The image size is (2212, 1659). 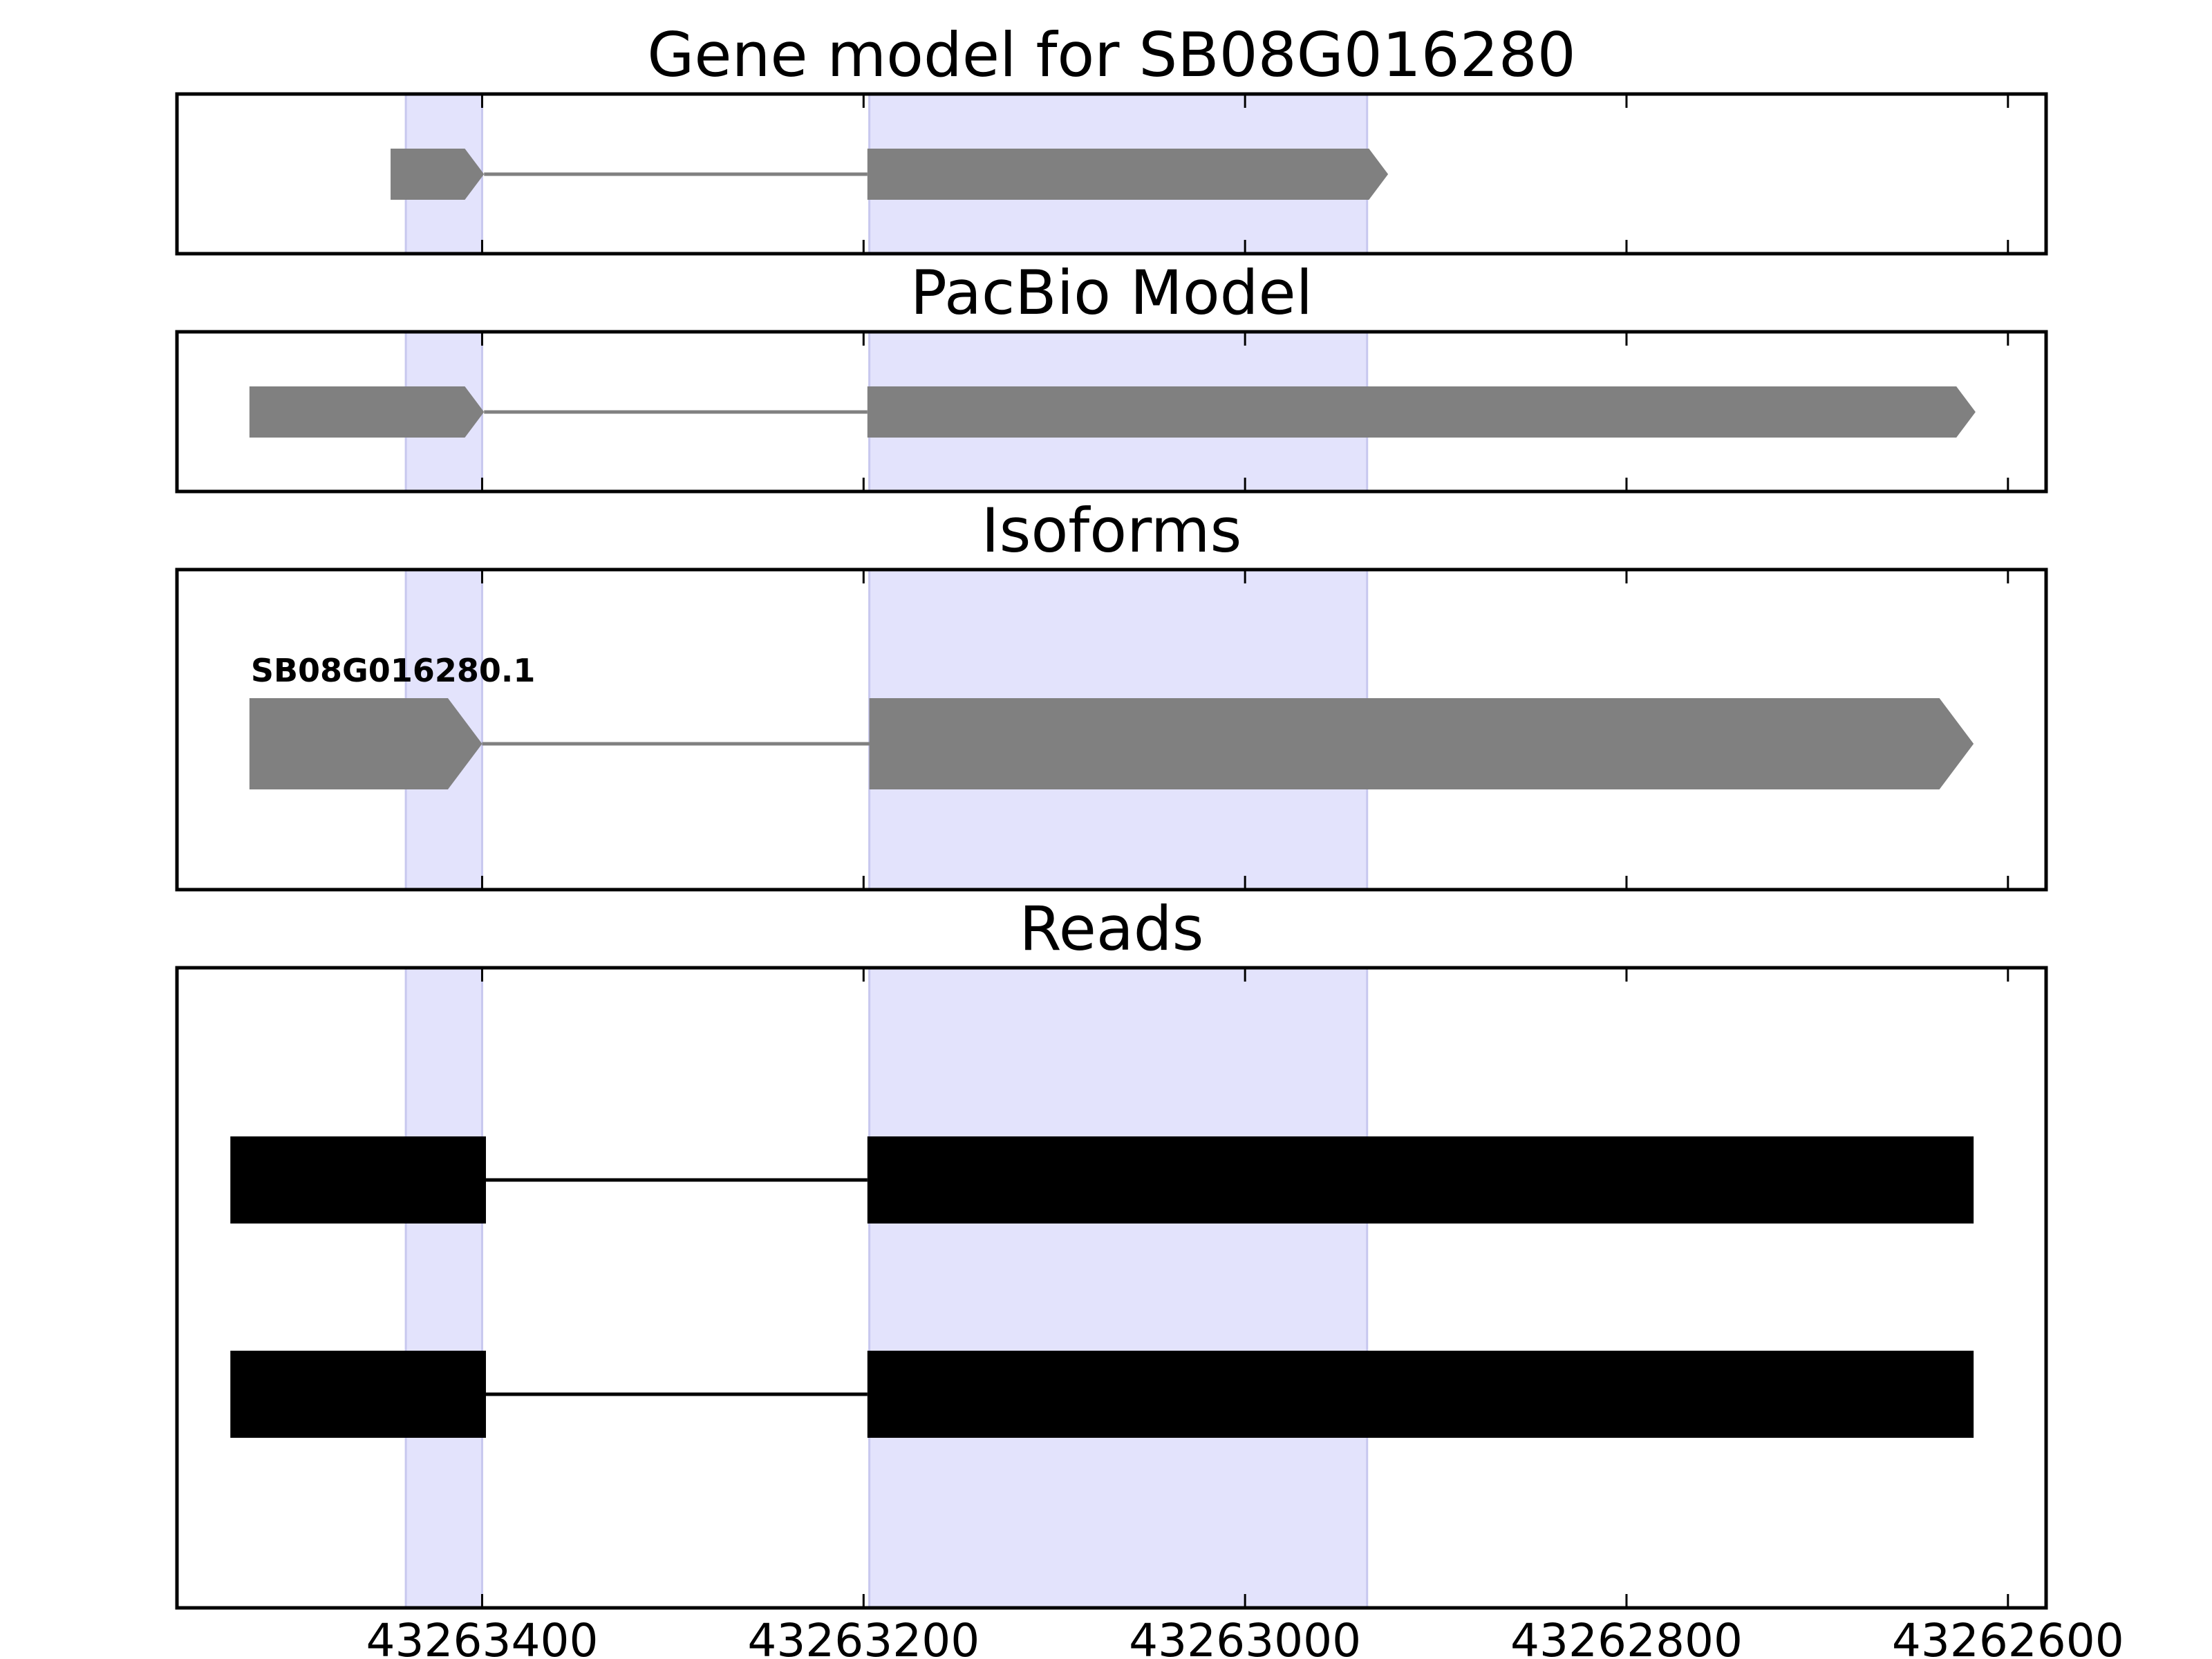 What do you see at coordinates (1626, 1637) in the screenshot?
I see `x-tick-label: 43262800` at bounding box center [1626, 1637].